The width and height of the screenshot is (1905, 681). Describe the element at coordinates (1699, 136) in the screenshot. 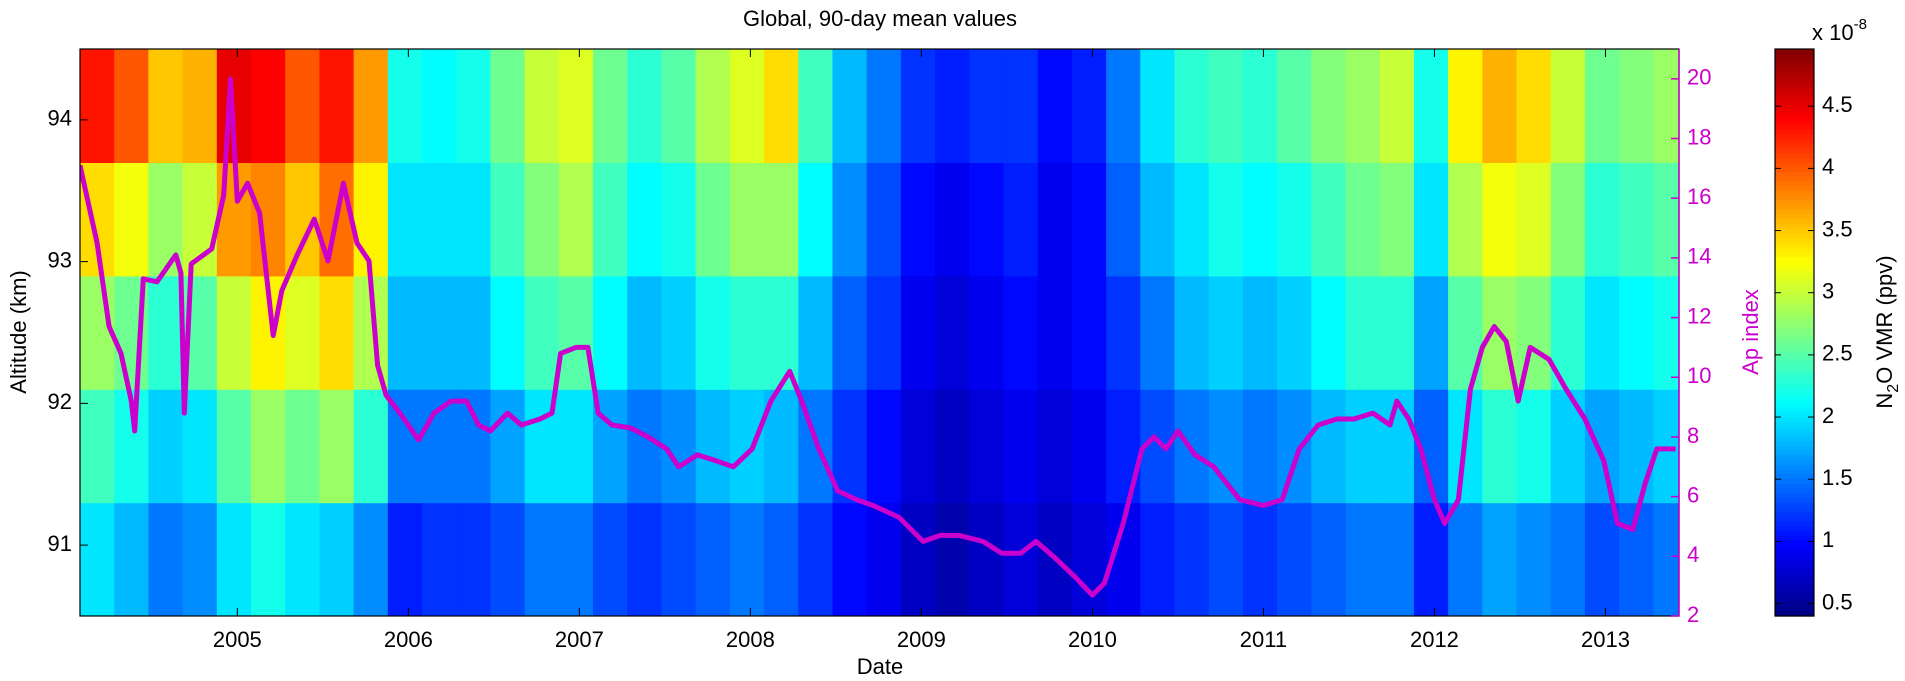

I see `y2-tick-label: 18` at that location.